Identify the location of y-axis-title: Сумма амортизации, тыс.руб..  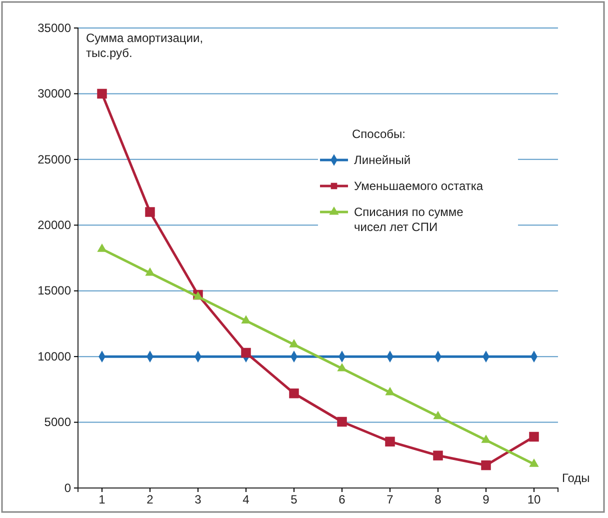
(145, 45).